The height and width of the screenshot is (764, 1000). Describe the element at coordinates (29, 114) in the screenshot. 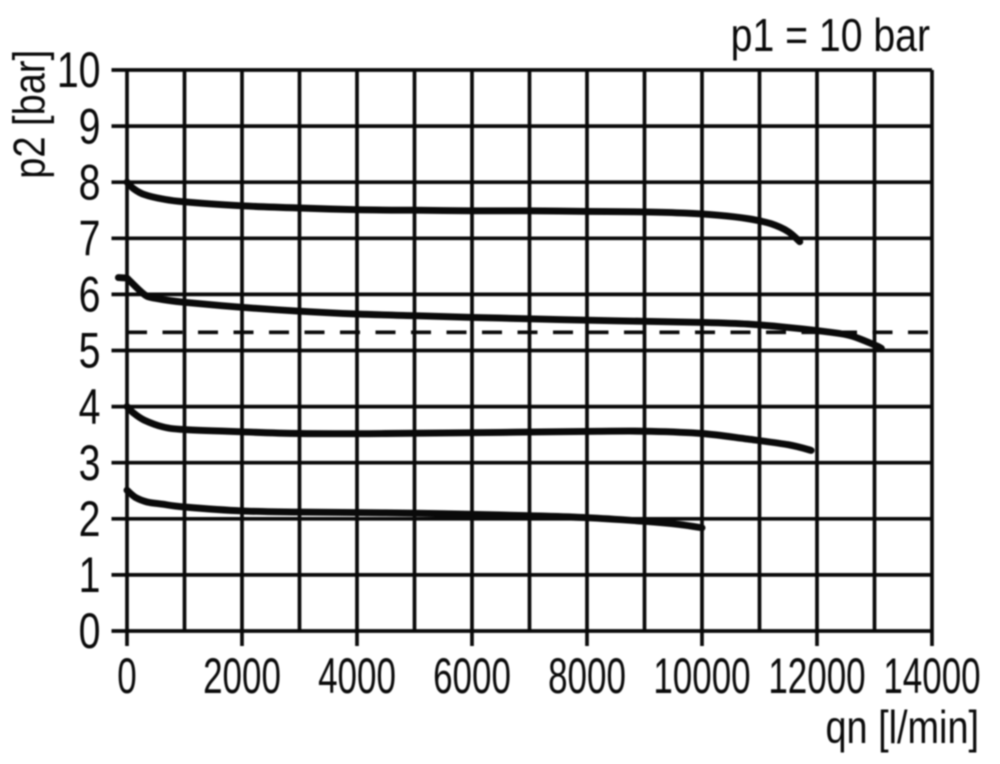

I see `svg-text: p2 [bar]` at that location.